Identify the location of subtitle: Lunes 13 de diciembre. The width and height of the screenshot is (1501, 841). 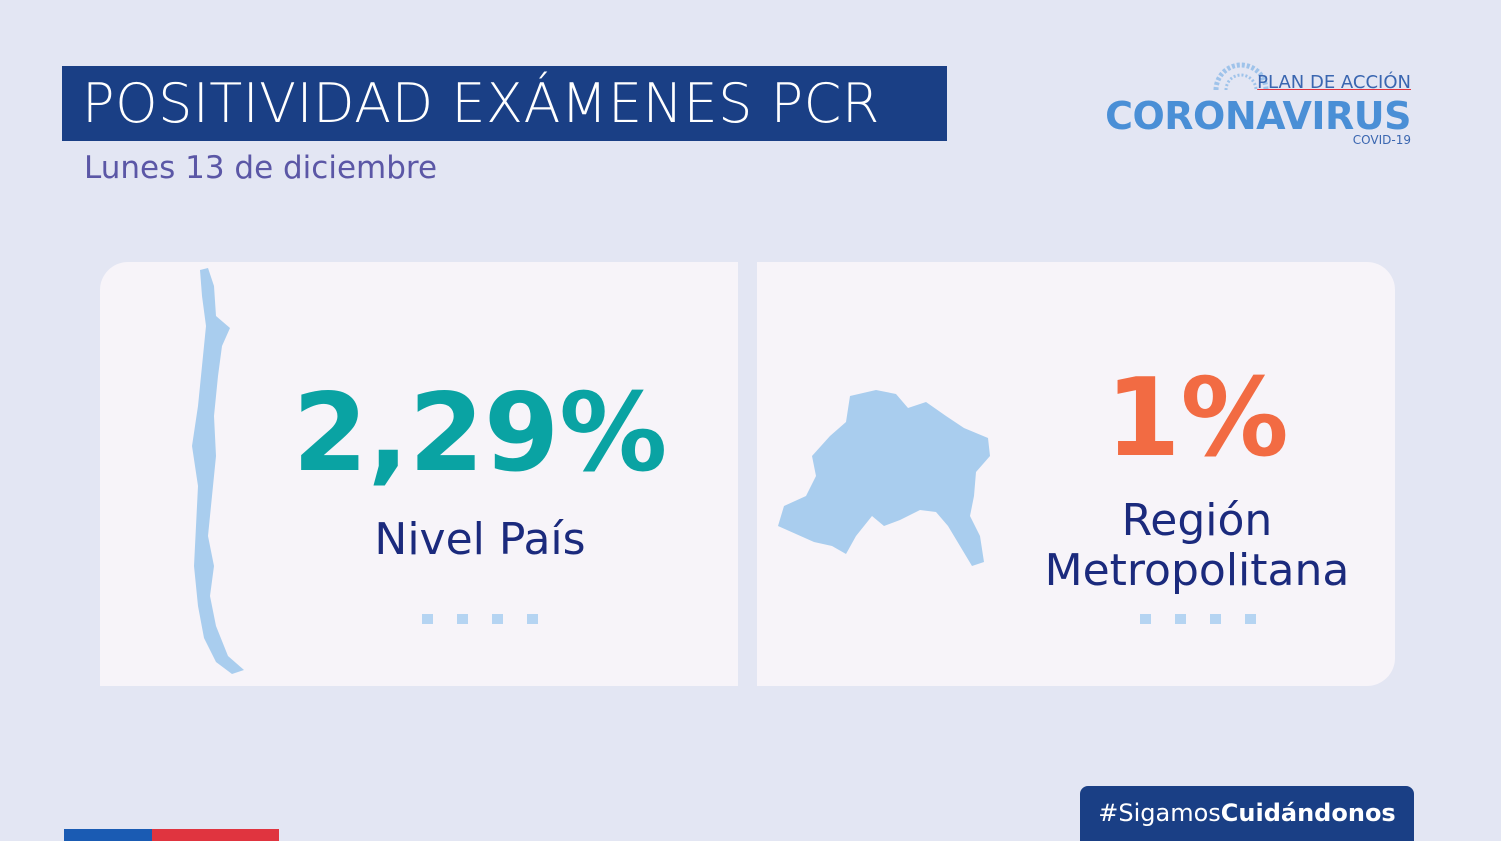
(261, 168).